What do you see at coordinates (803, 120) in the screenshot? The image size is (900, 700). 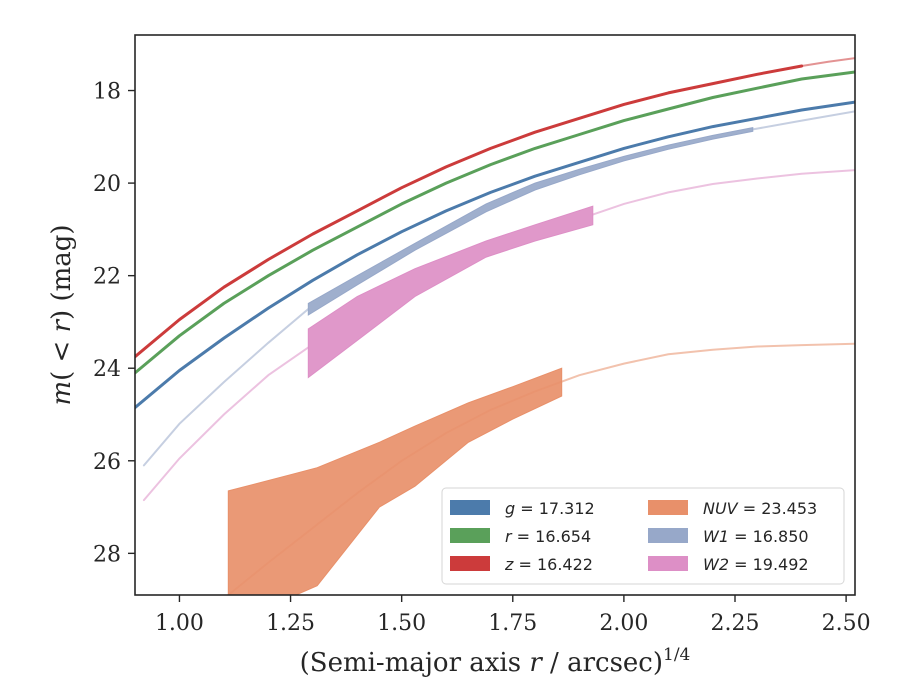 I see `series-w1-extrapolation-outer` at bounding box center [803, 120].